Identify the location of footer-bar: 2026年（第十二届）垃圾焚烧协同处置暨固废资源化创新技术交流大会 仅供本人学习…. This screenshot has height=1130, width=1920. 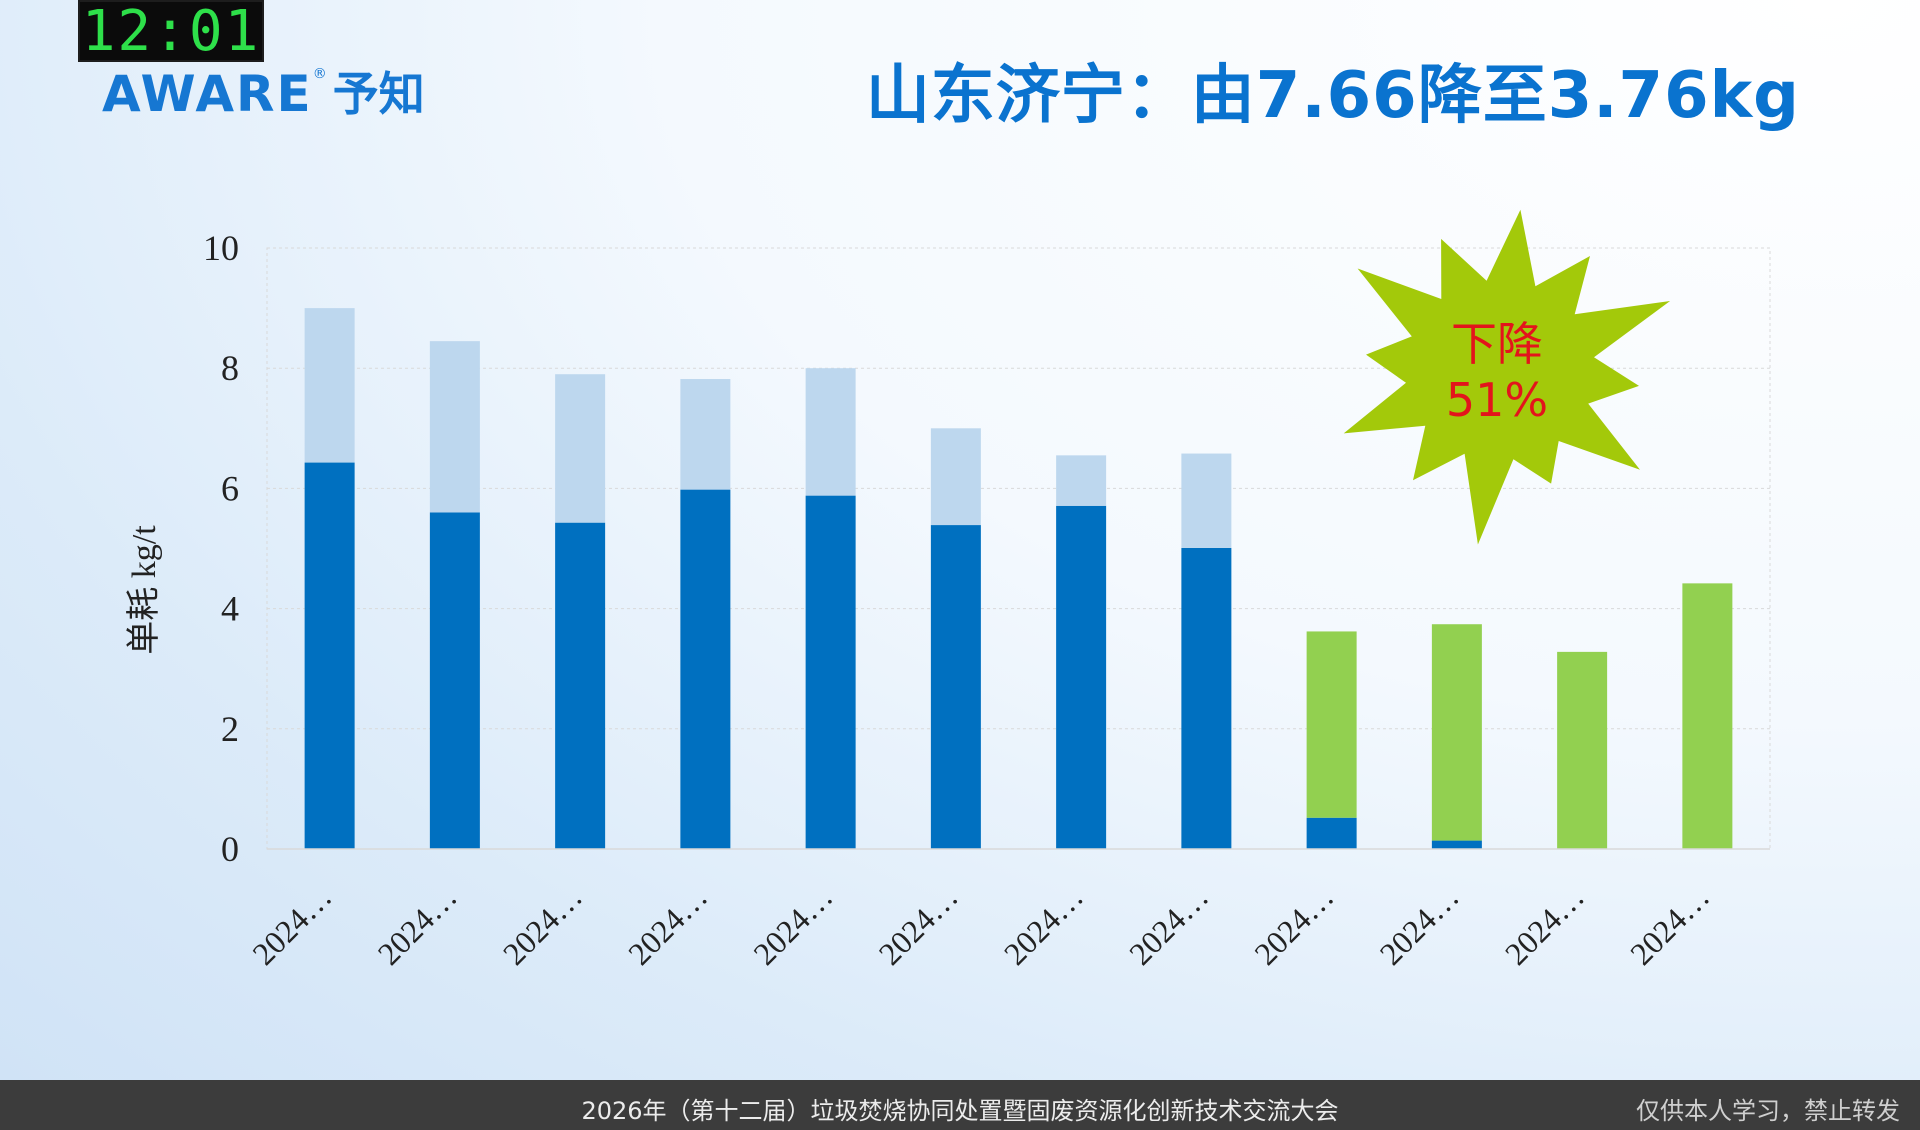
(960, 1105).